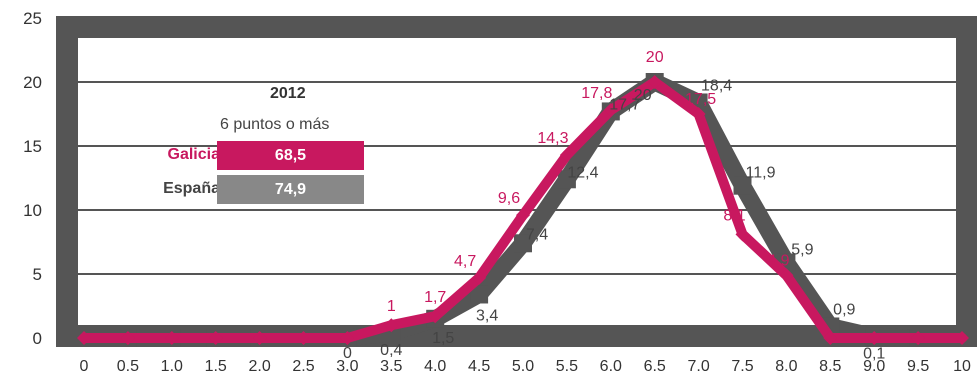 The image size is (977, 377). I want to click on x-tick-label: 7.0, so click(698, 366).